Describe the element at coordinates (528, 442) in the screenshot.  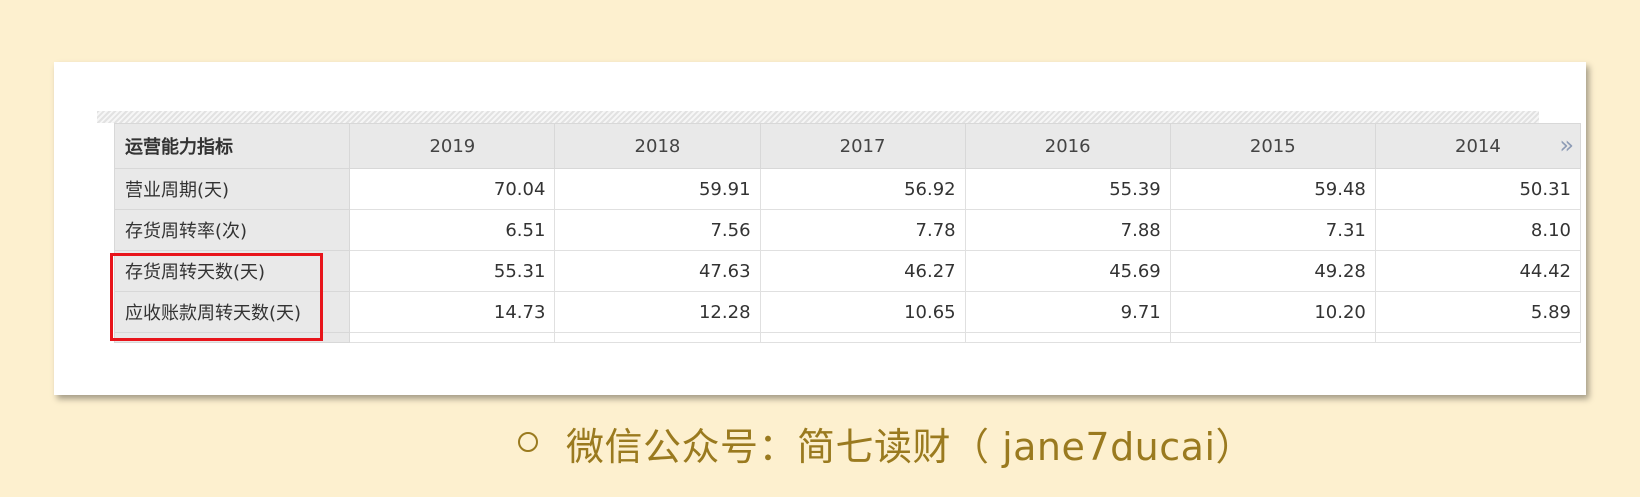
I see `circle-bullet-icon` at that location.